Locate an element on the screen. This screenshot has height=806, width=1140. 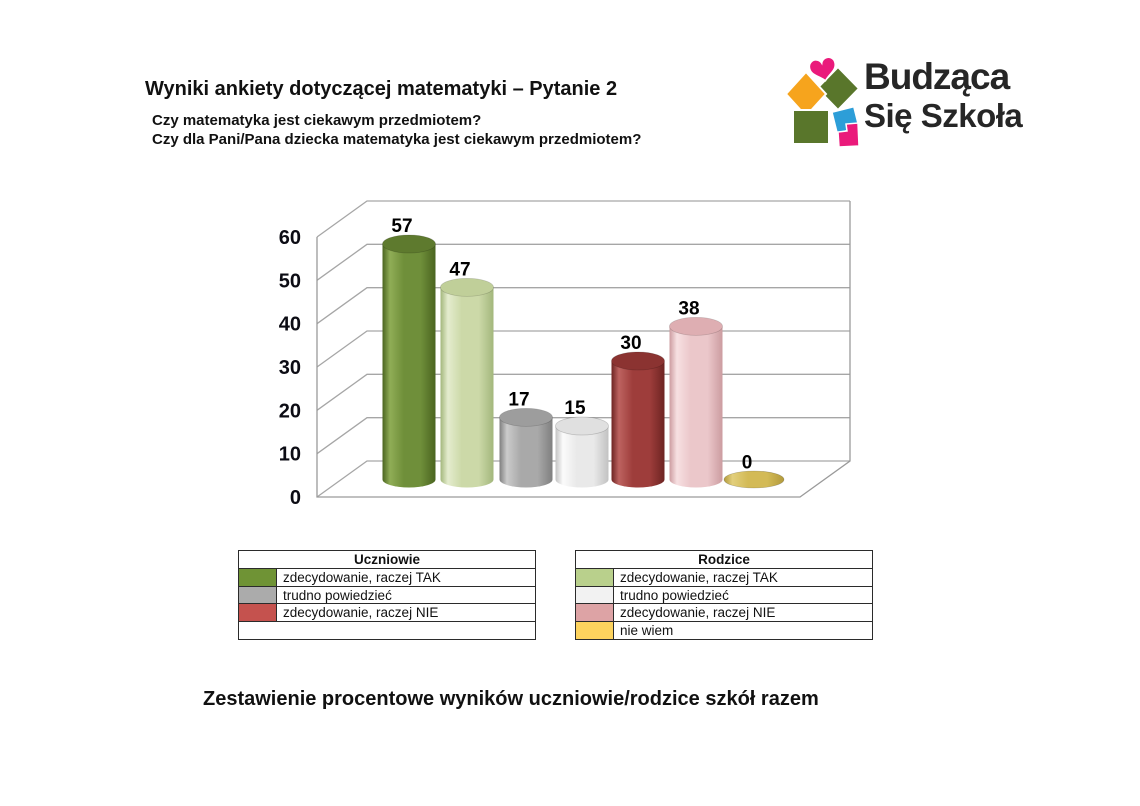
svg-text: 60 is located at coordinates (290, 238).